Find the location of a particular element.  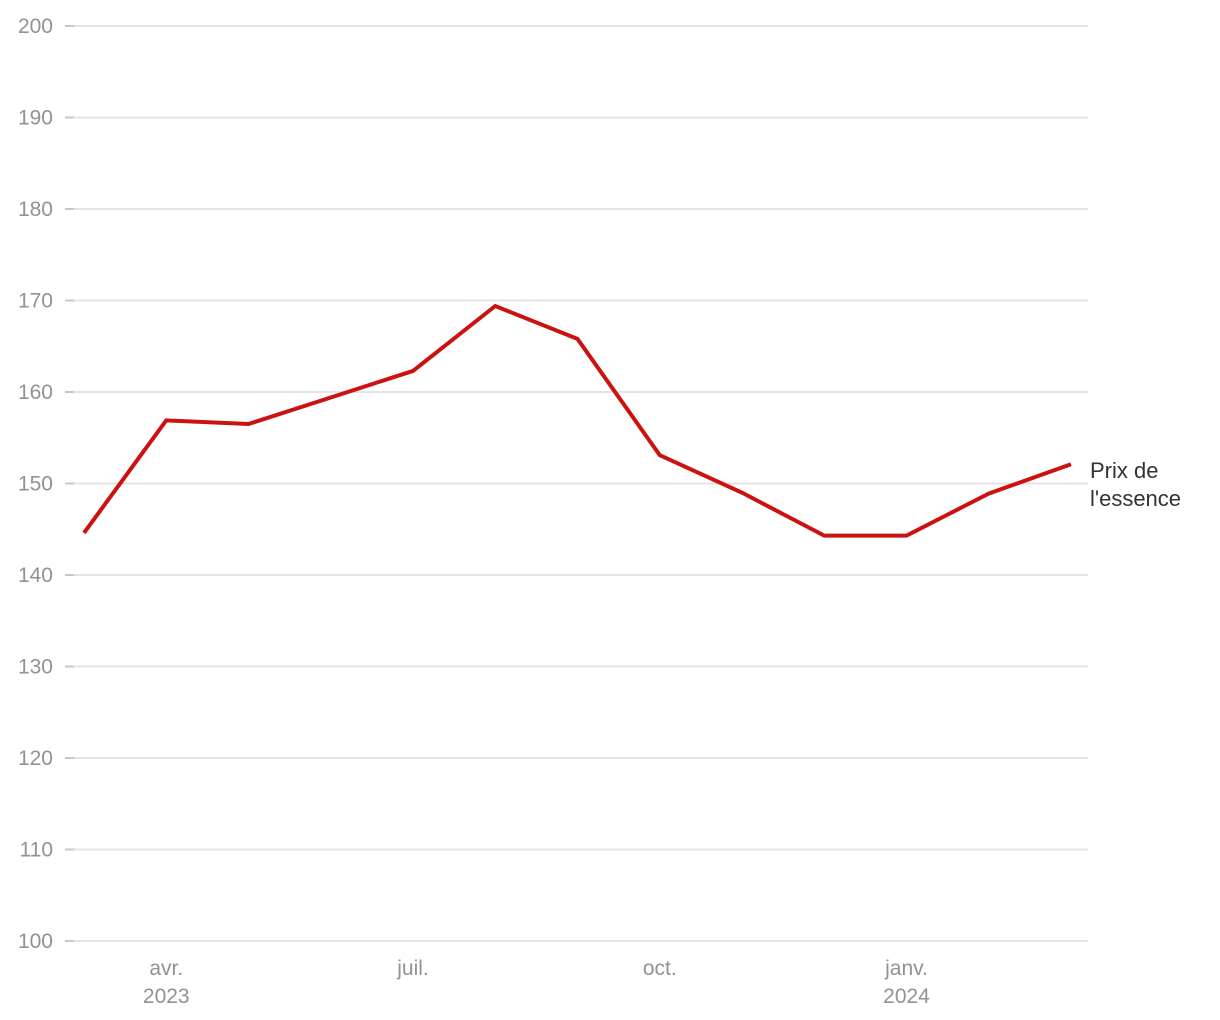

y-axis-label-150: 150 is located at coordinates (35, 484).